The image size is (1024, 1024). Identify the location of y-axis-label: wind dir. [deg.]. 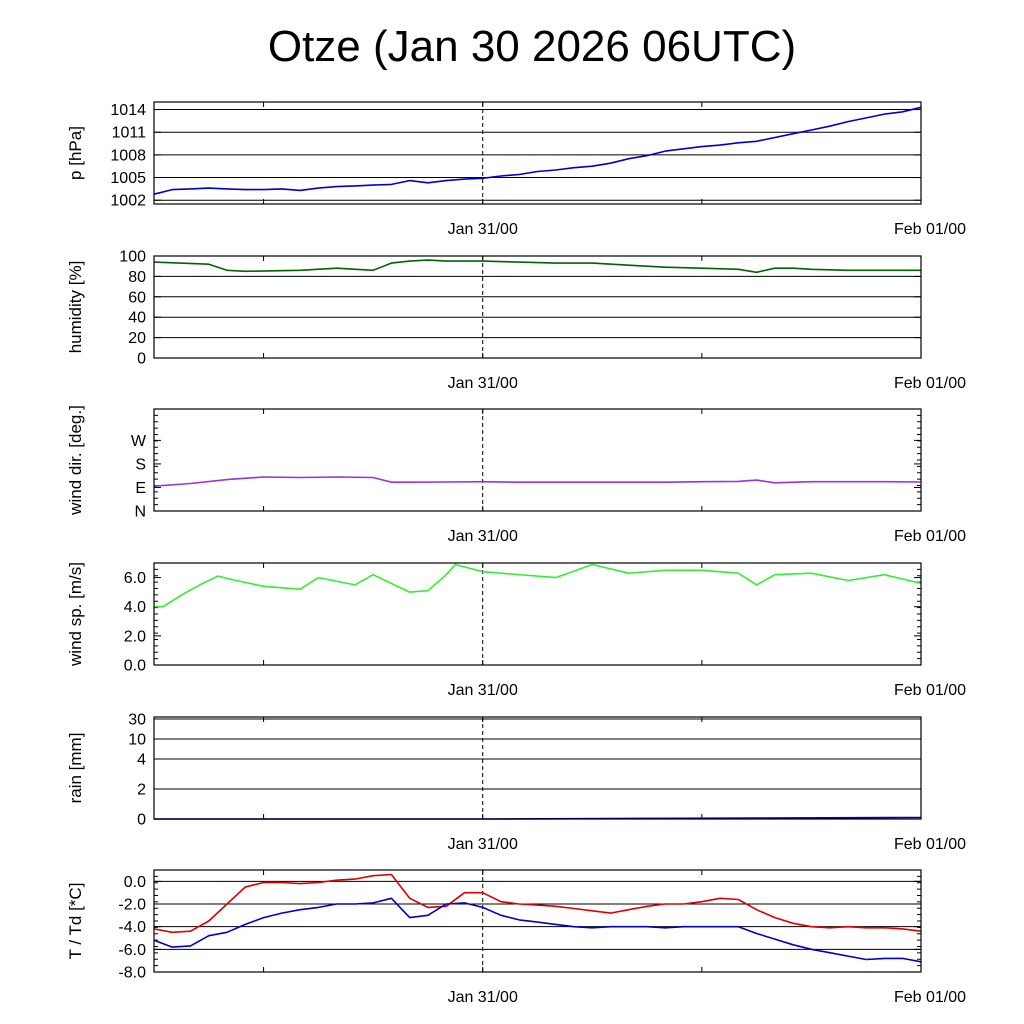
(75, 460).